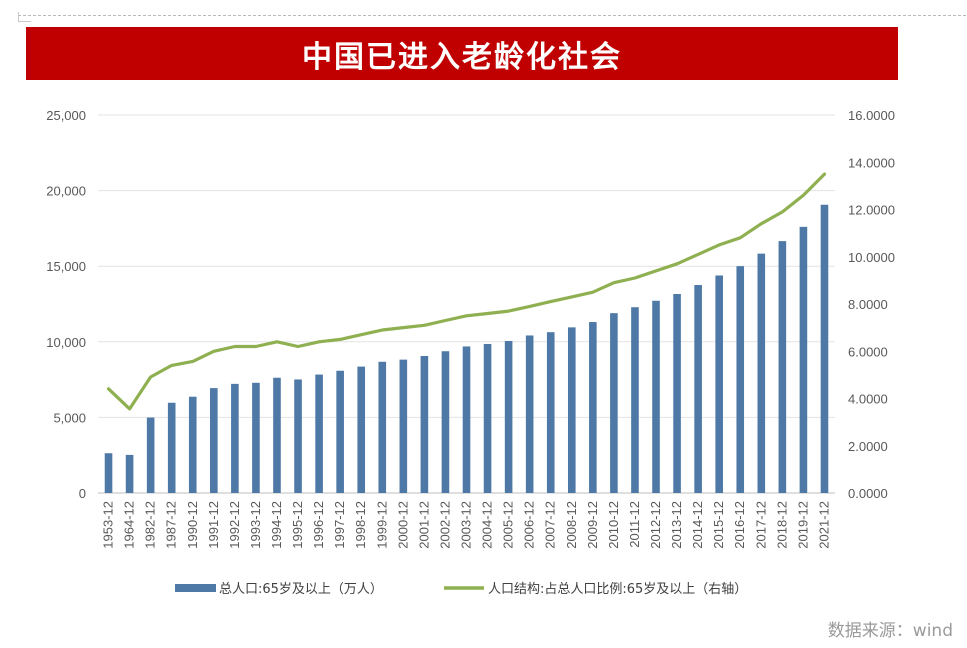  I want to click on right-tick-label: 6.0000, so click(868, 351).